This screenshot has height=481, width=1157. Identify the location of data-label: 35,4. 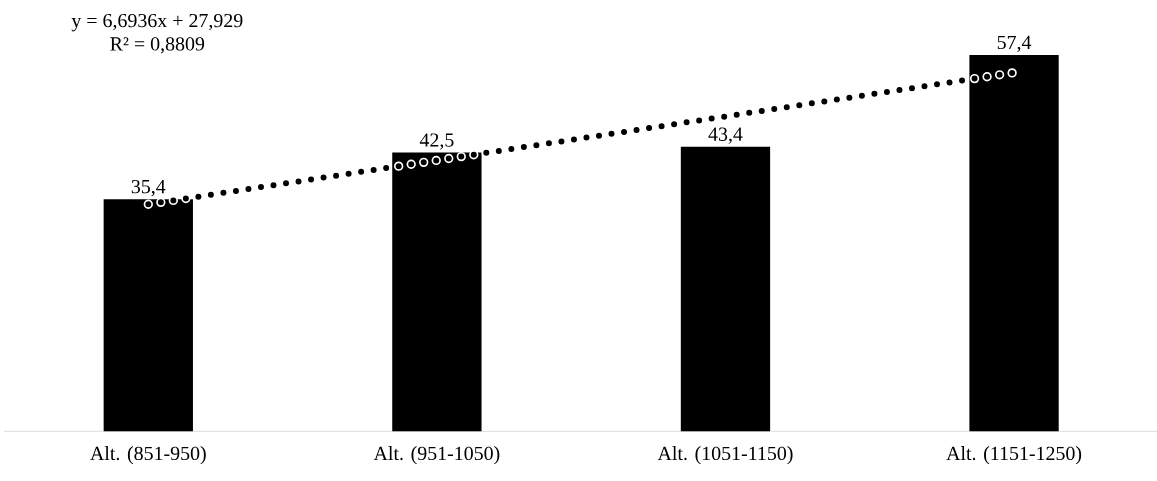
(148, 188).